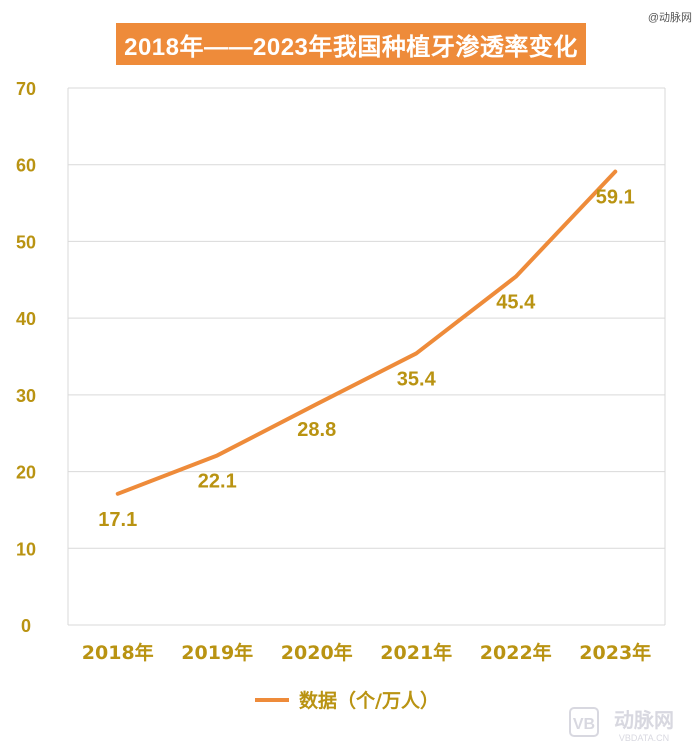 This screenshot has width=700, height=751. Describe the element at coordinates (615, 198) in the screenshot. I see `data-label: 59.1` at that location.